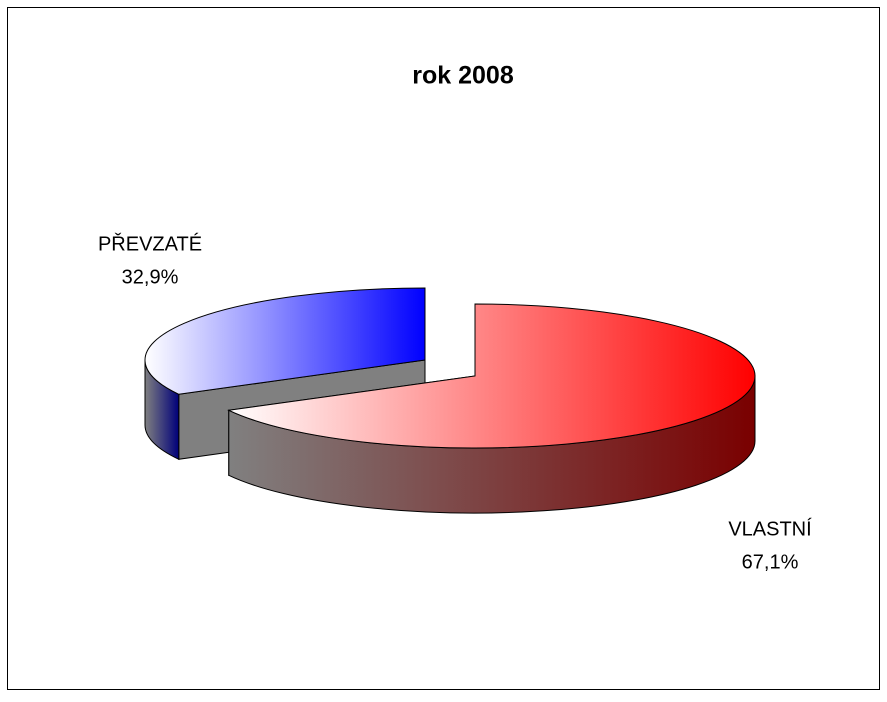  What do you see at coordinates (770, 528) in the screenshot?
I see `slice-label: VLASTNÍ` at bounding box center [770, 528].